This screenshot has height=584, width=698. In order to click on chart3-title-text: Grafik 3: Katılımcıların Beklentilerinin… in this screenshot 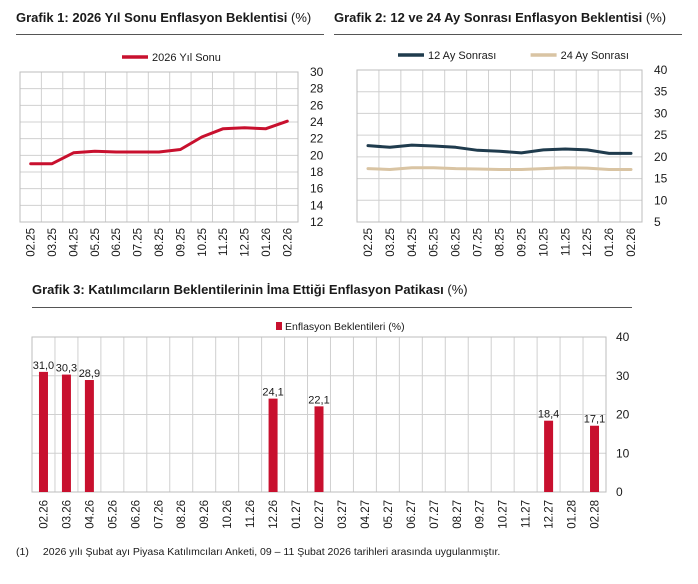, I will do `click(238, 289)`.